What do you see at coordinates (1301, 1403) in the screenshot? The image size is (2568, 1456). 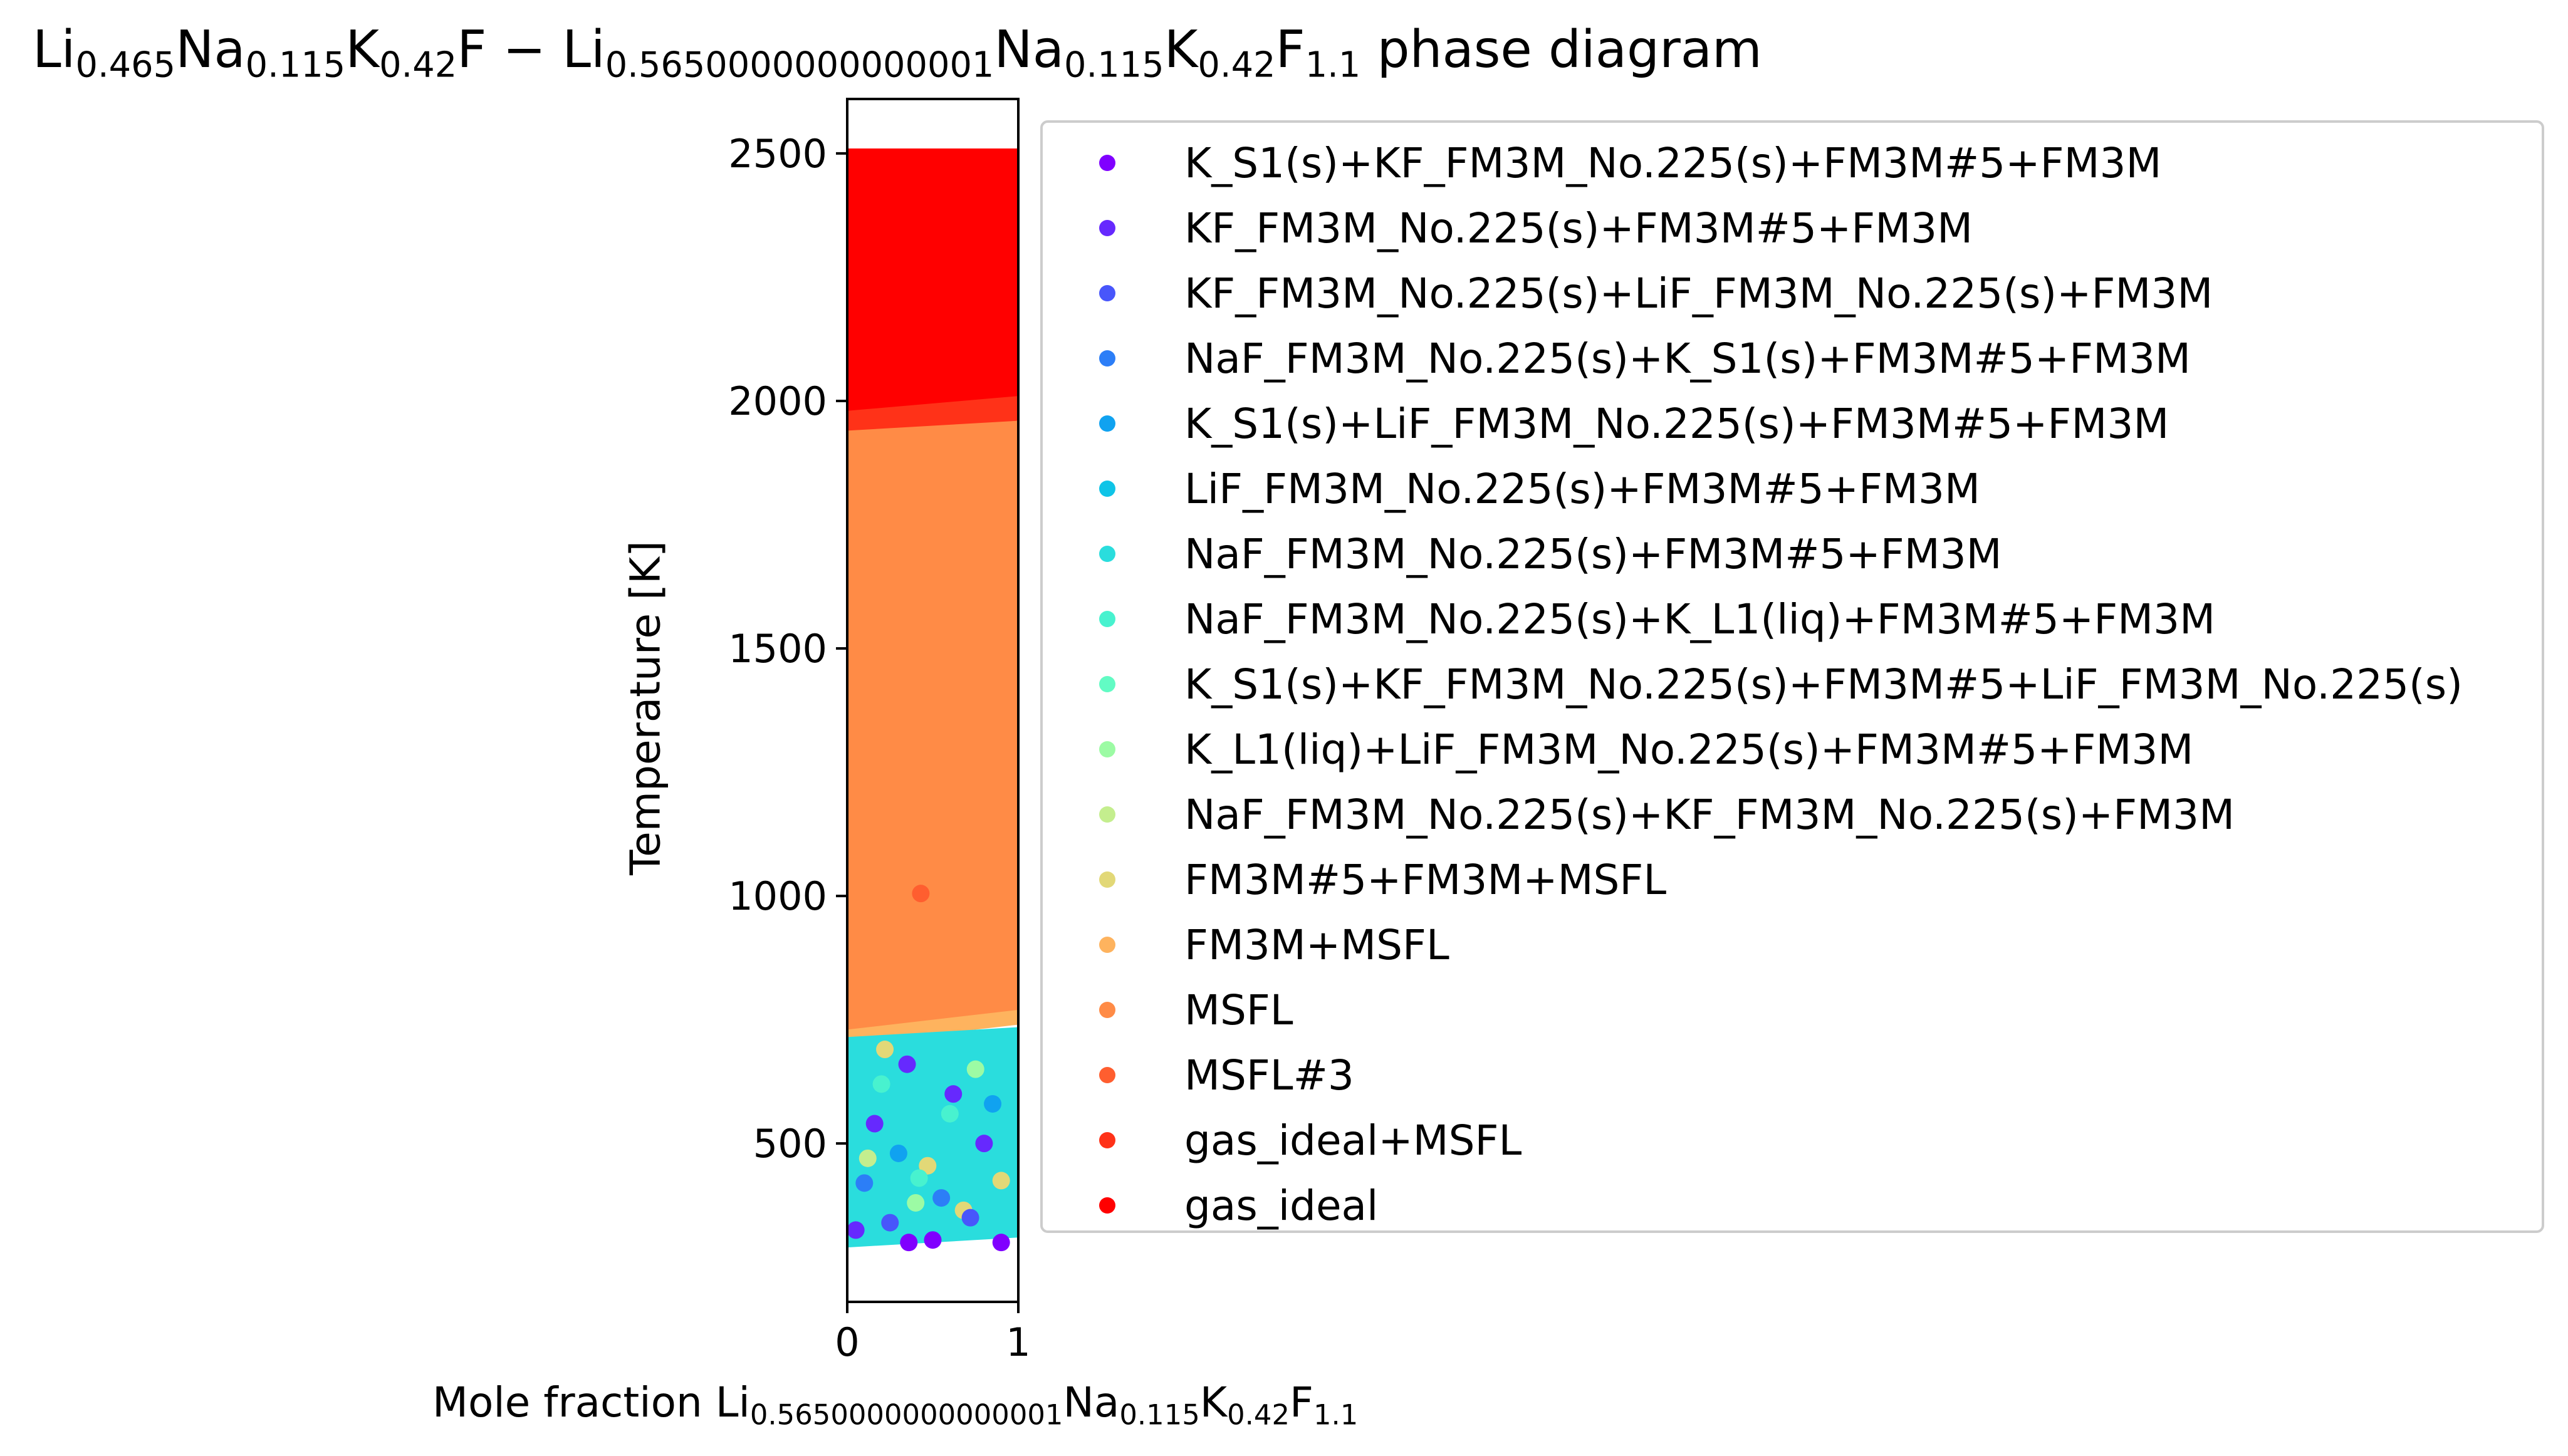 I see `text-part-6: F` at bounding box center [1301, 1403].